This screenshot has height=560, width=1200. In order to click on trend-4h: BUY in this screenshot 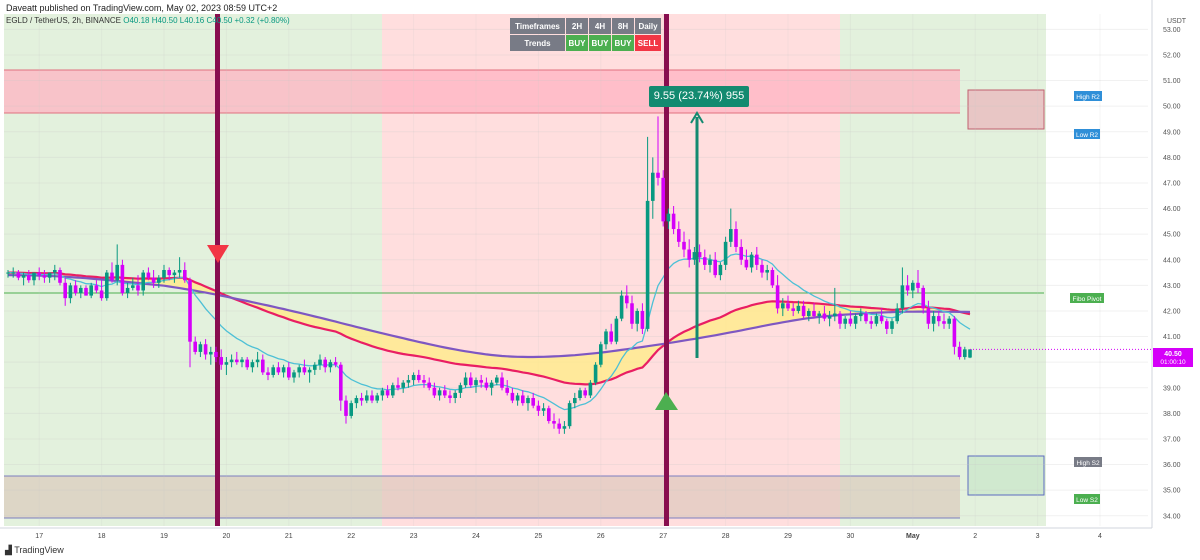, I will do `click(600, 43)`.